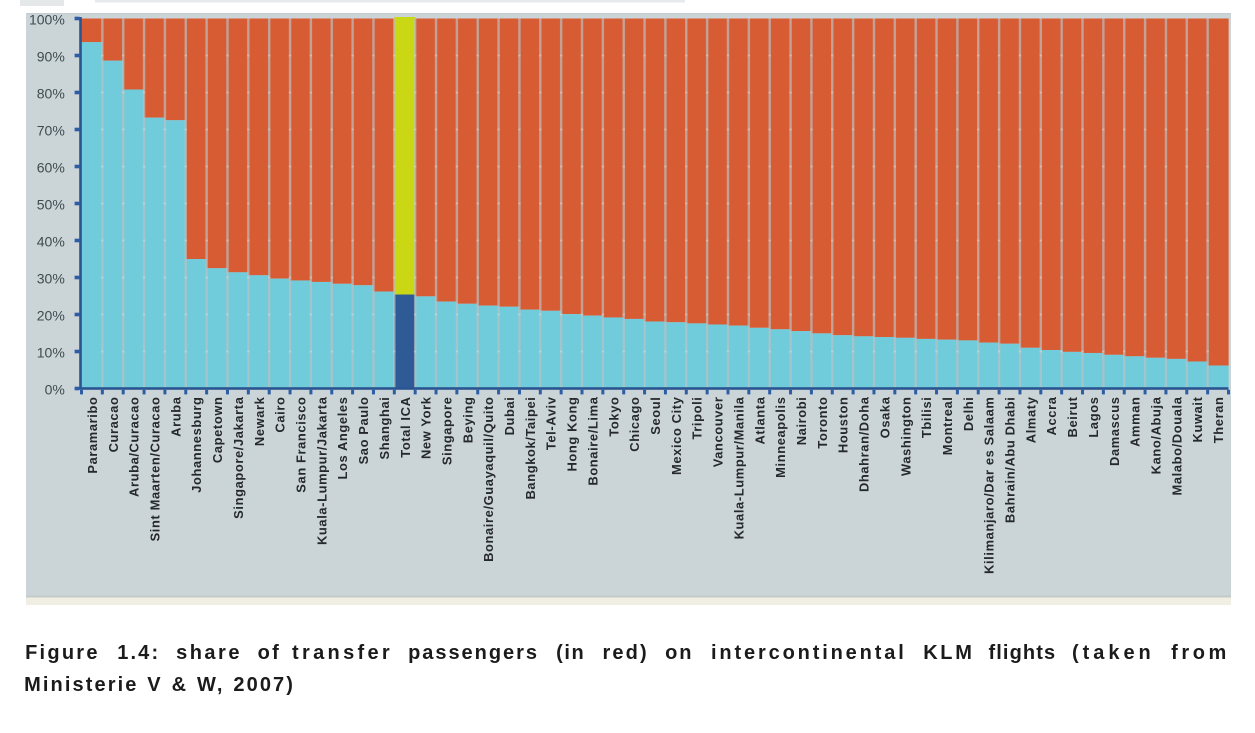  I want to click on svg-text: 90%, so click(51, 56).